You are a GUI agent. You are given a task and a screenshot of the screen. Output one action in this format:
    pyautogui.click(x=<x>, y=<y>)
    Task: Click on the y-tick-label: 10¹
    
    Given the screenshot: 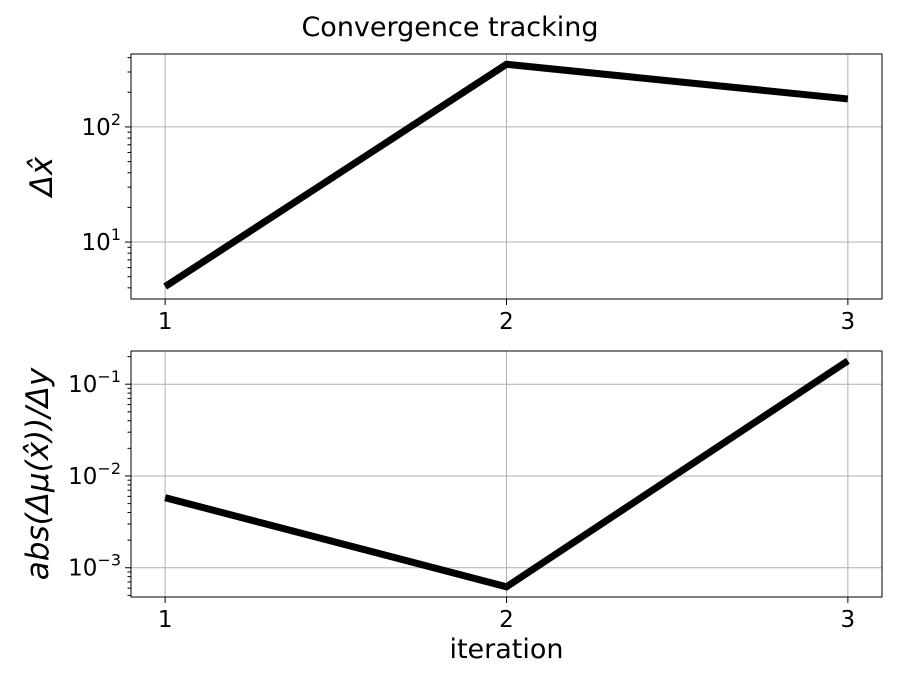 What is the action you would take?
    pyautogui.click(x=101, y=240)
    